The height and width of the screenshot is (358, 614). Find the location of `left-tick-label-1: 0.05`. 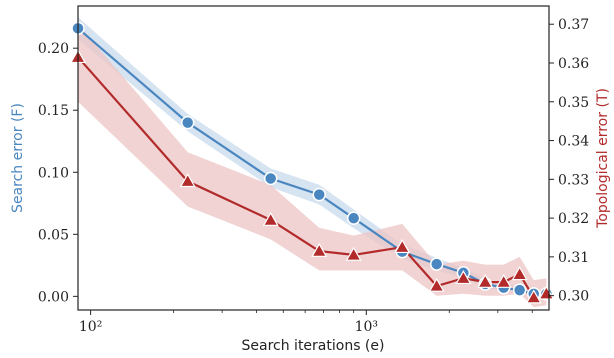

left-tick-label-1: 0.05 is located at coordinates (53, 235).